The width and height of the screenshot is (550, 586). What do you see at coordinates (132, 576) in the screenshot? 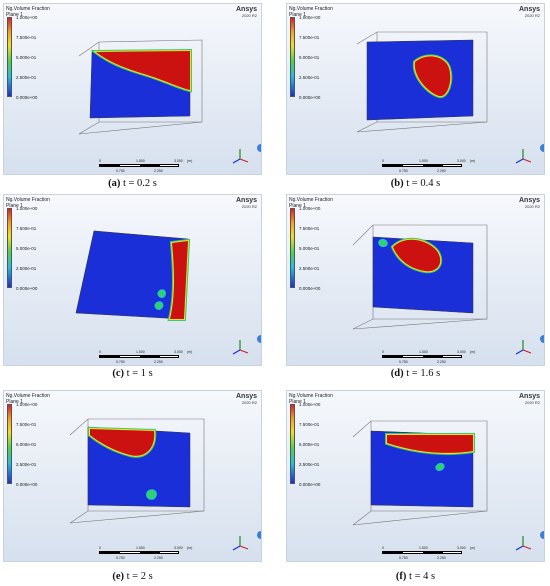
I see `panel-caption: (e) t = 2 s` at bounding box center [132, 576].